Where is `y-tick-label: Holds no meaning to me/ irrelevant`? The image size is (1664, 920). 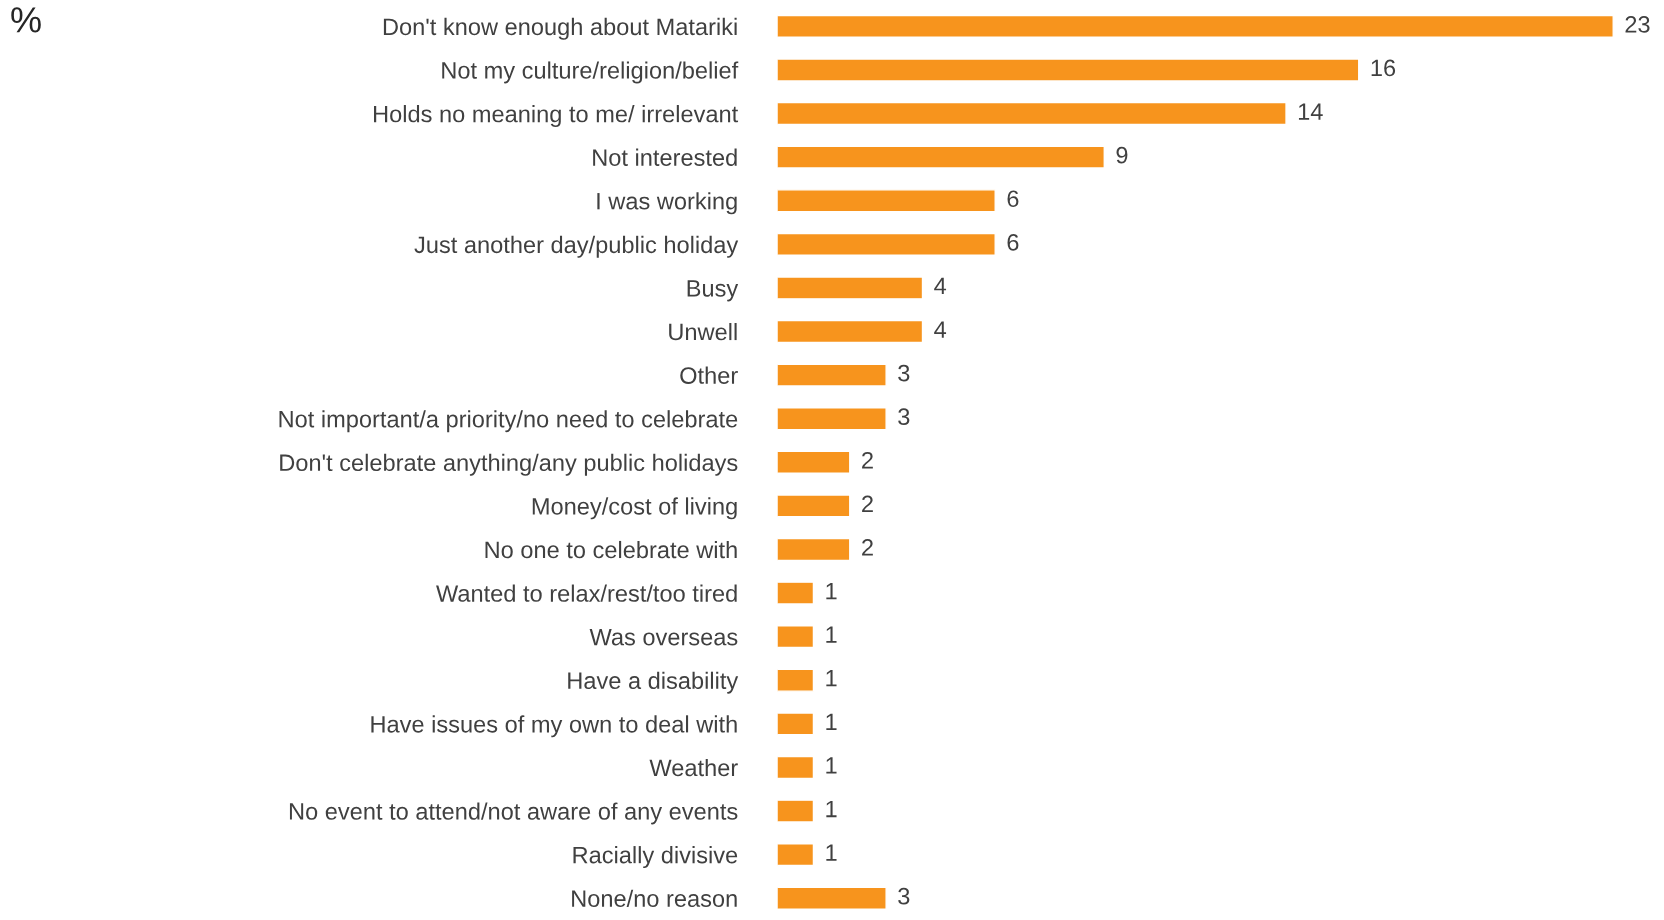
y-tick-label: Holds no meaning to me/ irrelevant is located at coordinates (556, 116).